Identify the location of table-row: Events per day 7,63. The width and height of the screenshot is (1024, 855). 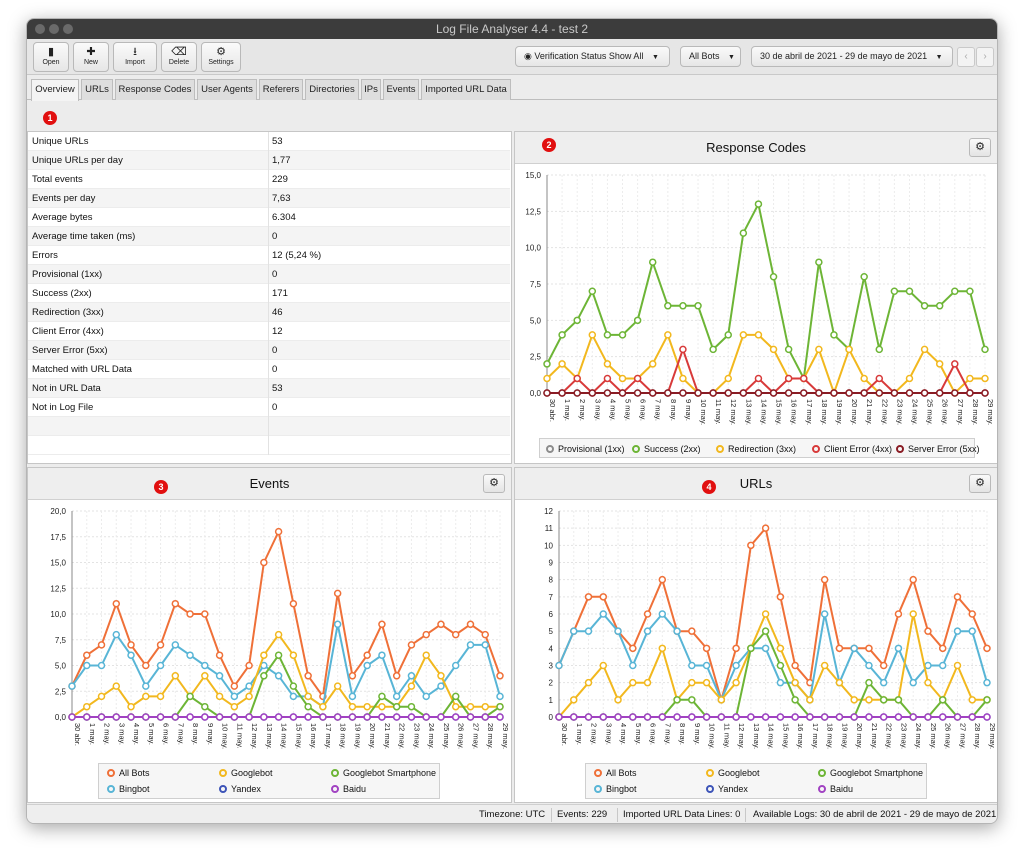
(269, 198).